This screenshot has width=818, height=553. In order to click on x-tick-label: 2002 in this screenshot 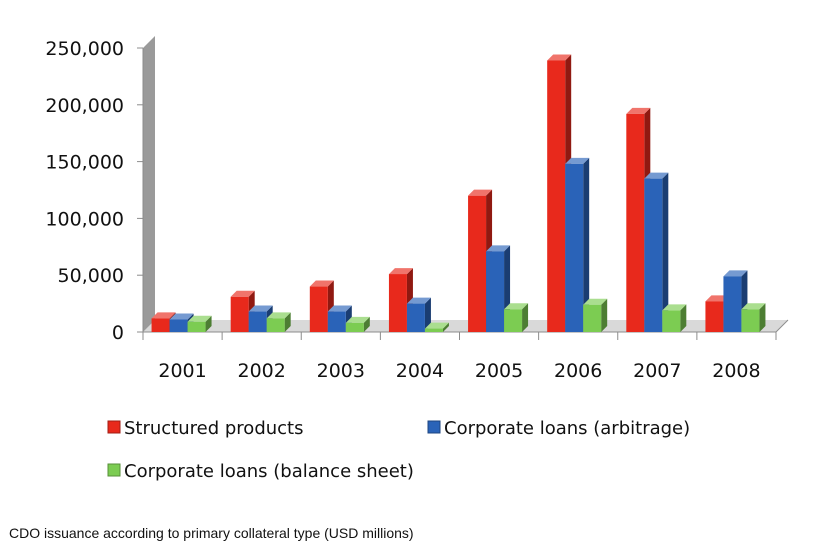, I will do `click(262, 371)`.